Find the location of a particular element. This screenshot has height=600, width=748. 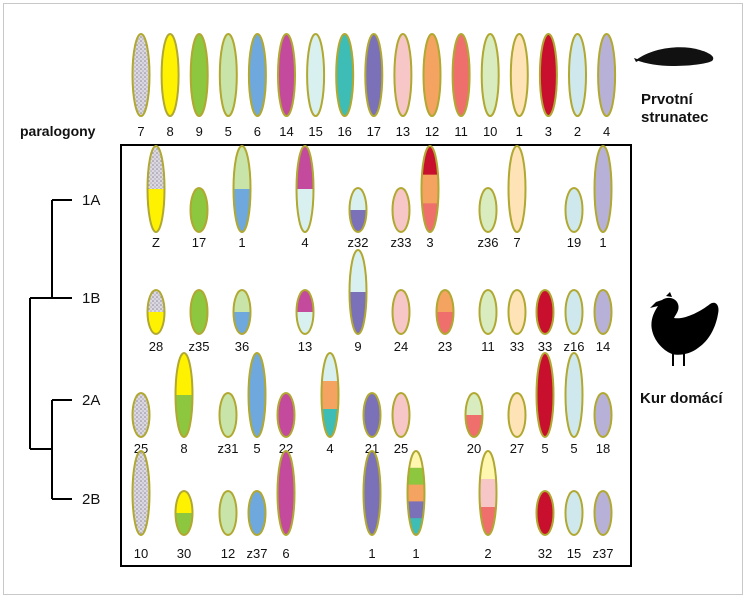

paralogon-label: 19 is located at coordinates (574, 242).